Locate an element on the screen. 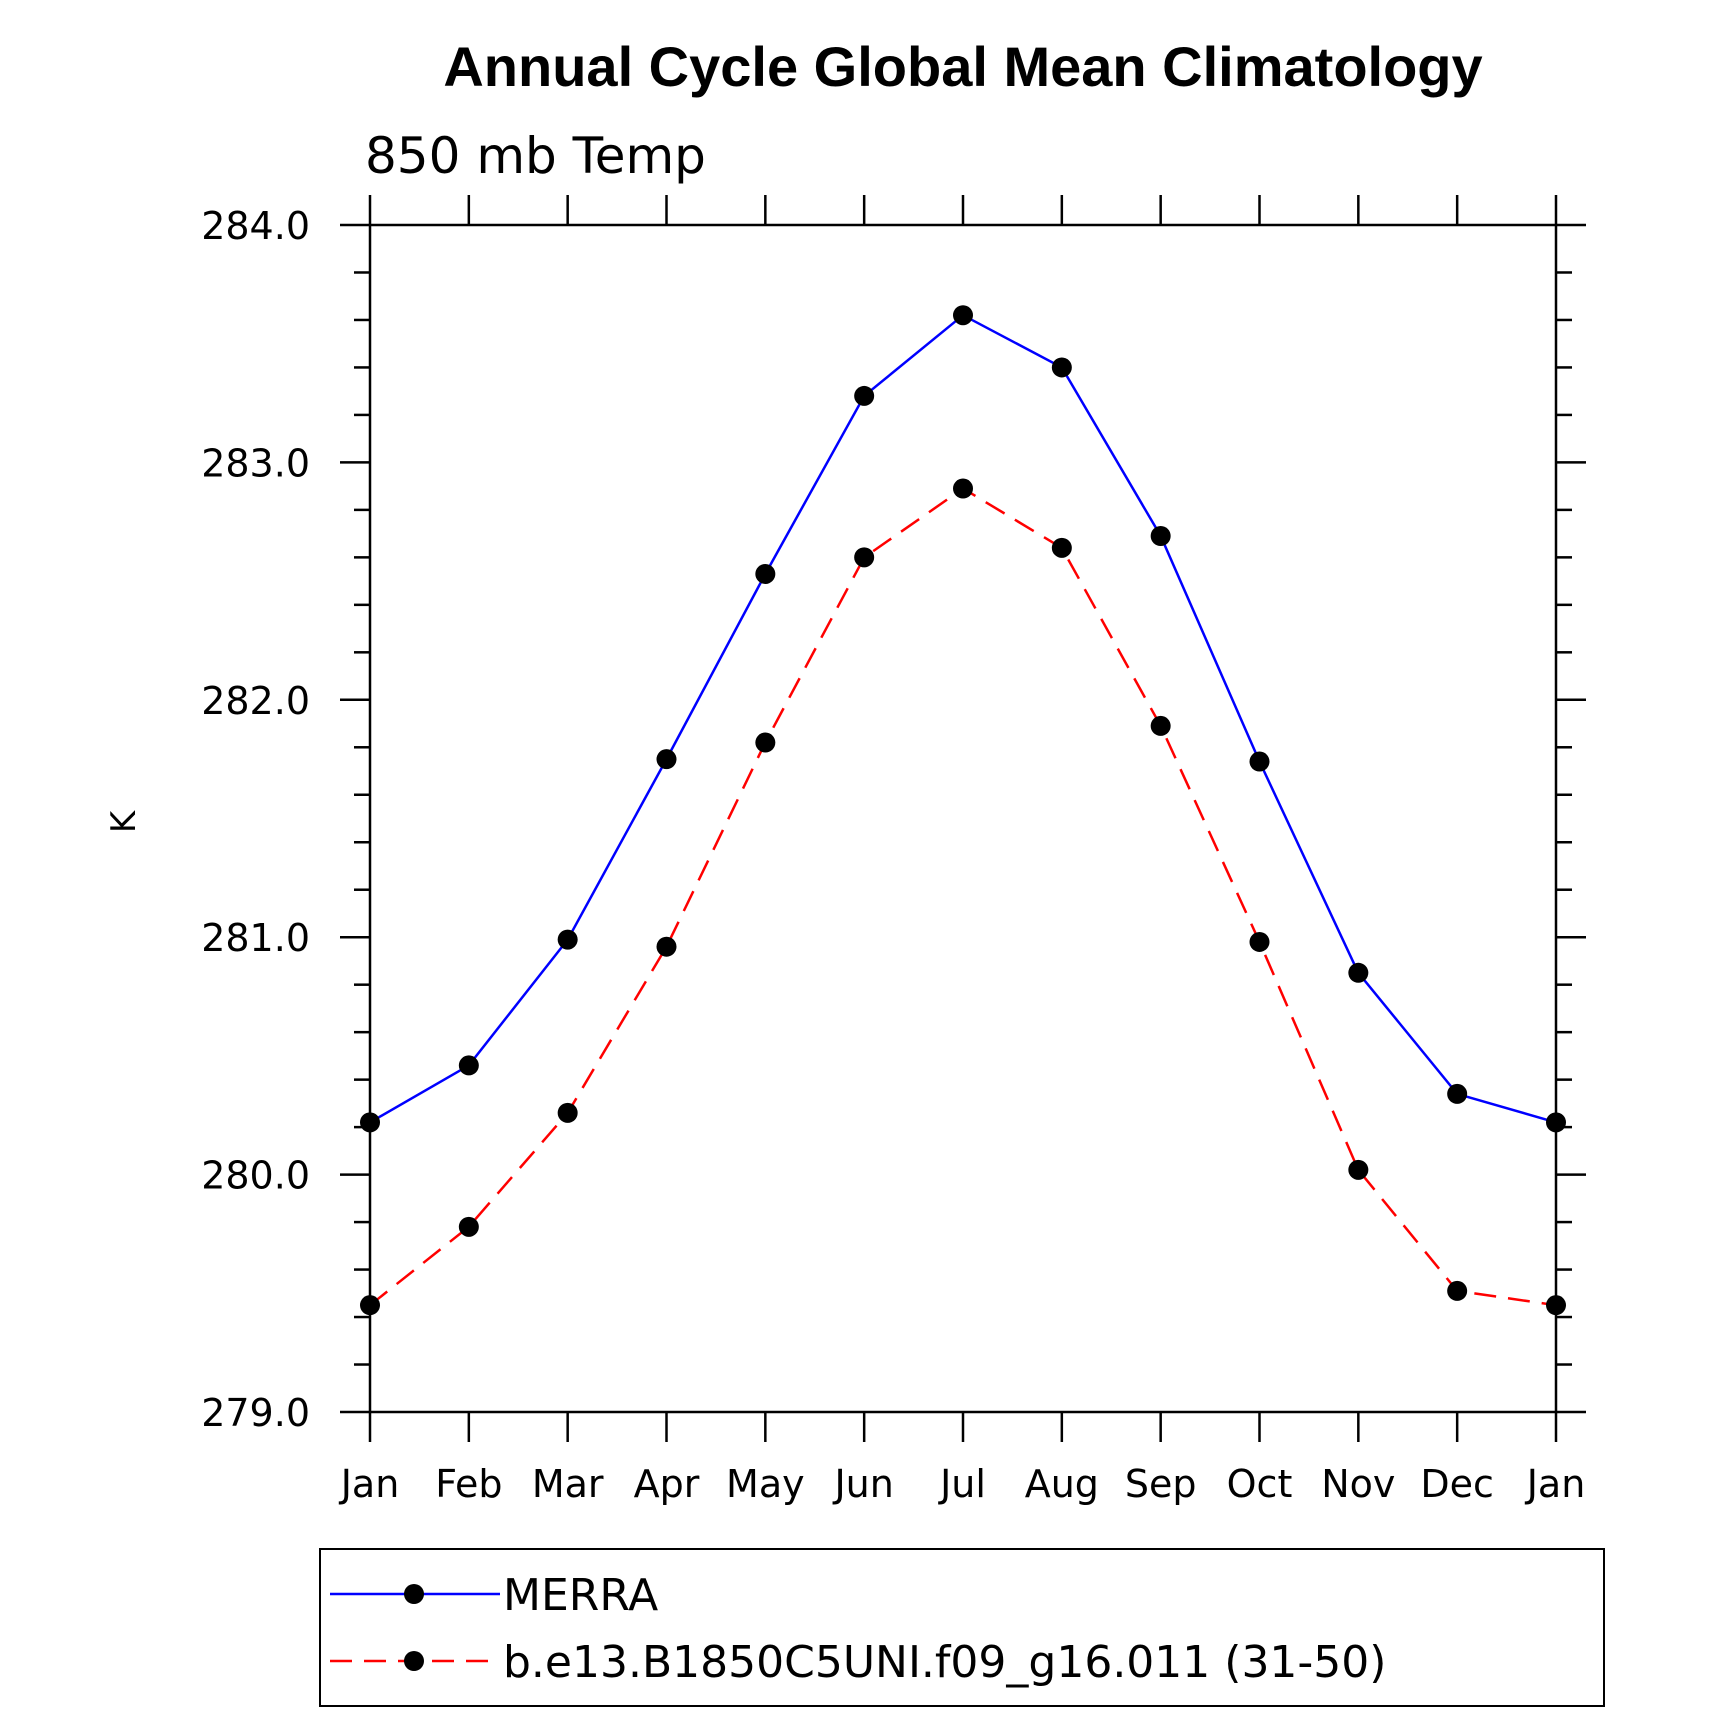 Image resolution: width=1710 pixels, height=1713 pixels. x-tick-label: Oct is located at coordinates (1260, 1484).